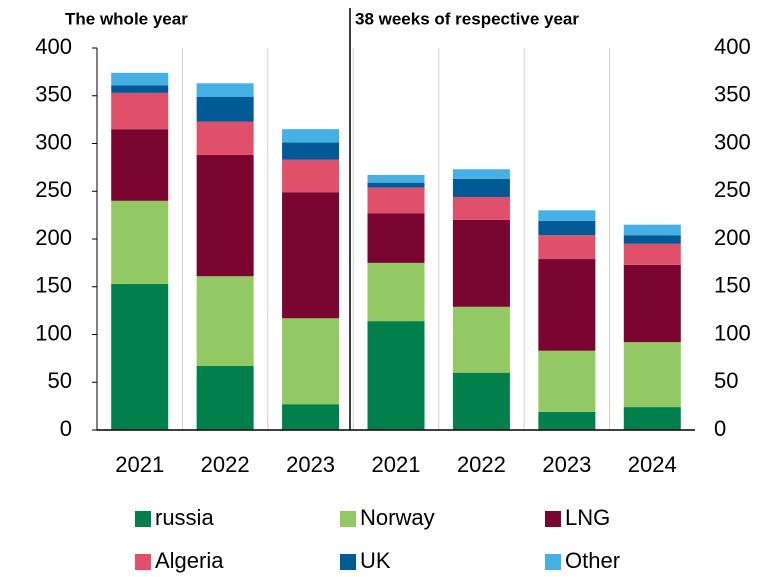 This screenshot has height=577, width=782. I want to click on annotation: 38 weeks of respective year, so click(467, 18).